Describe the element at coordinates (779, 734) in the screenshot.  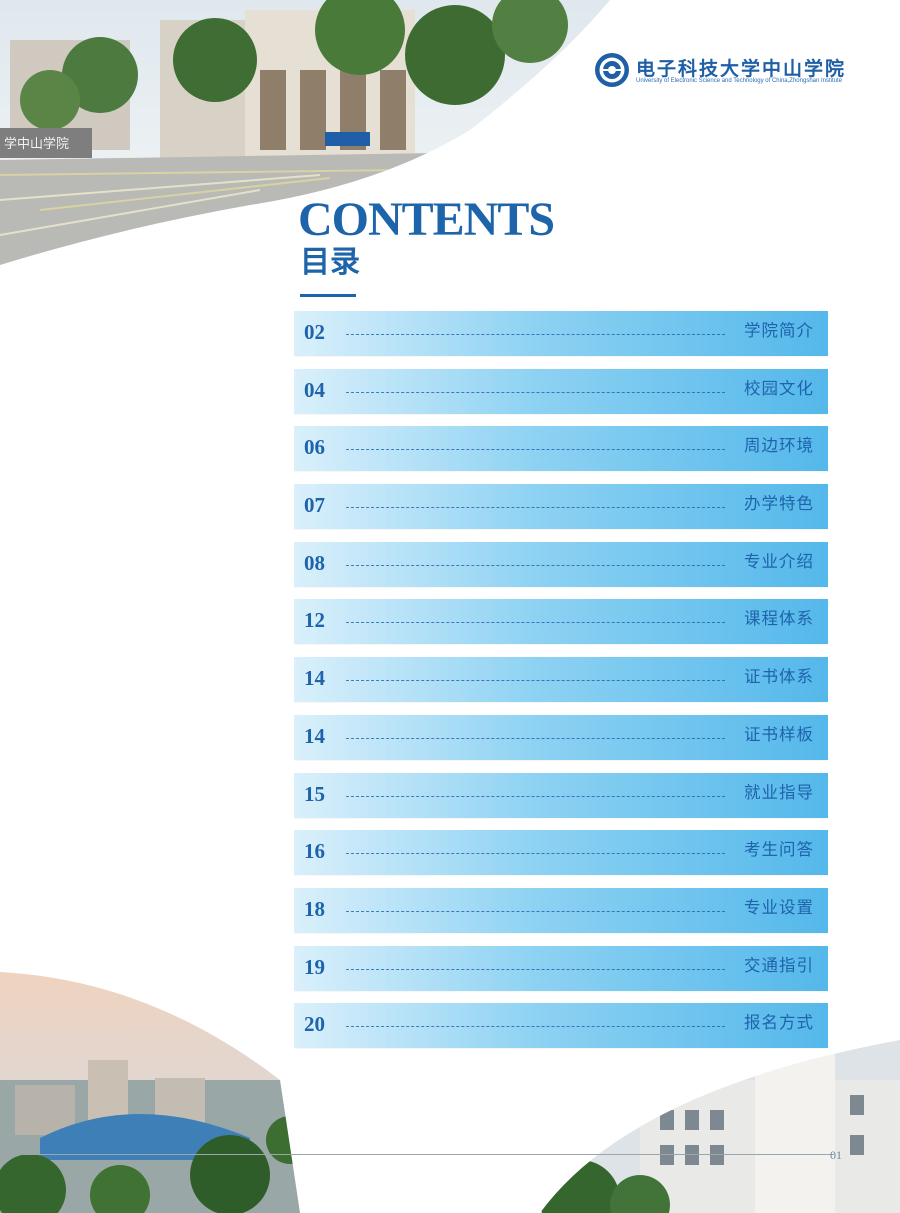
I see `toc-label: 证书样板` at that location.